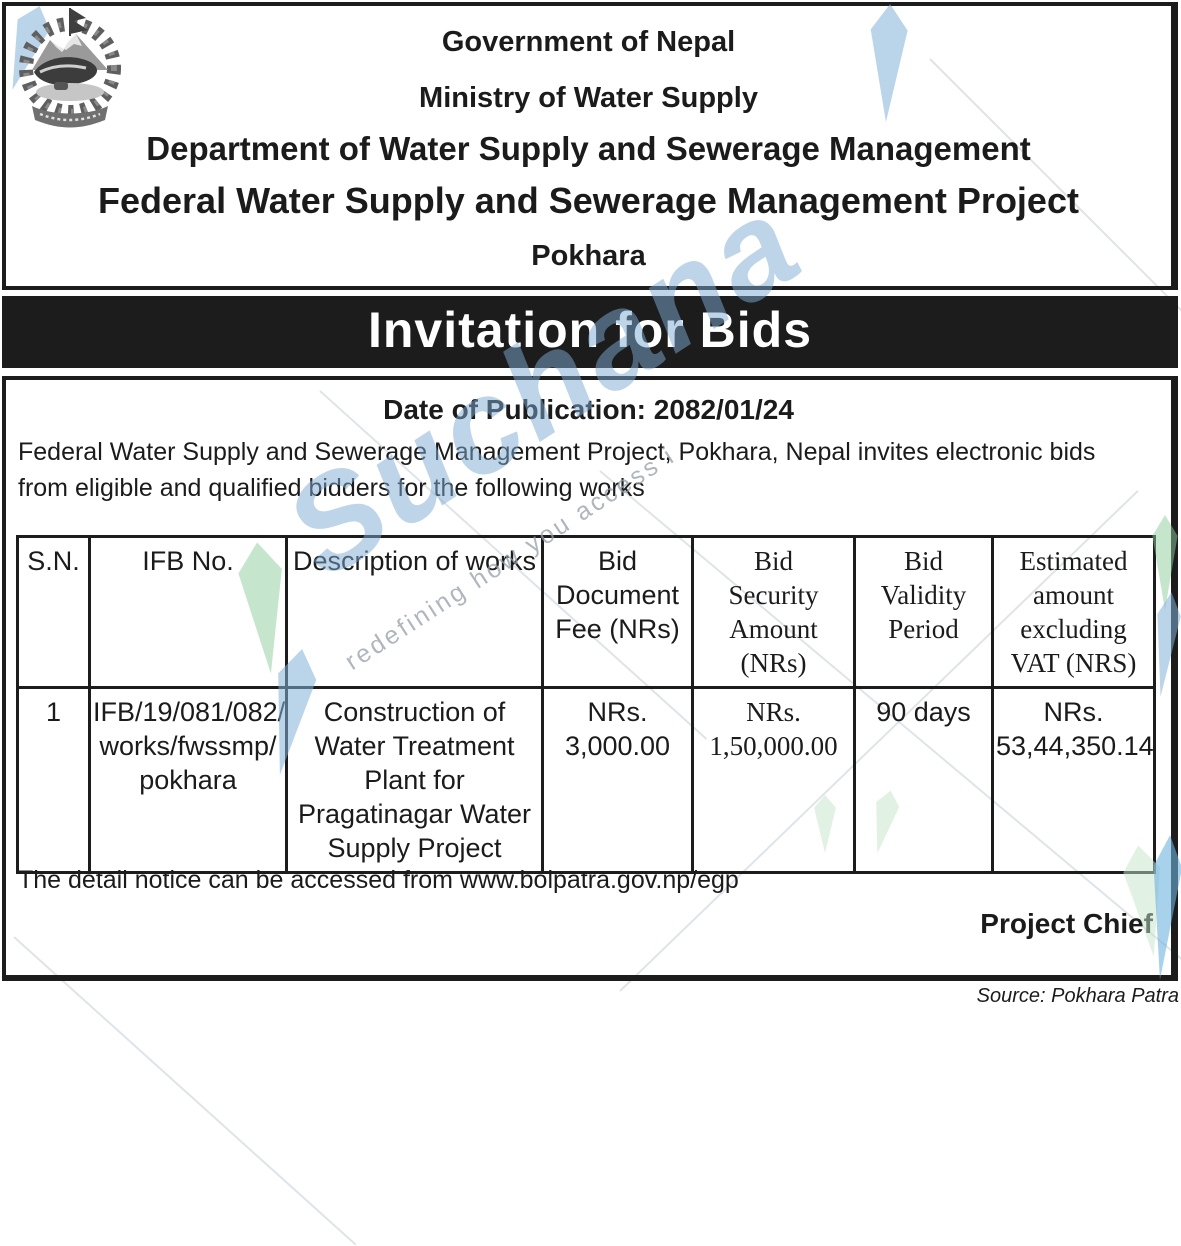 The width and height of the screenshot is (1181, 1246). Describe the element at coordinates (185, 1091) in the screenshot. I see `watermark-line` at that location.